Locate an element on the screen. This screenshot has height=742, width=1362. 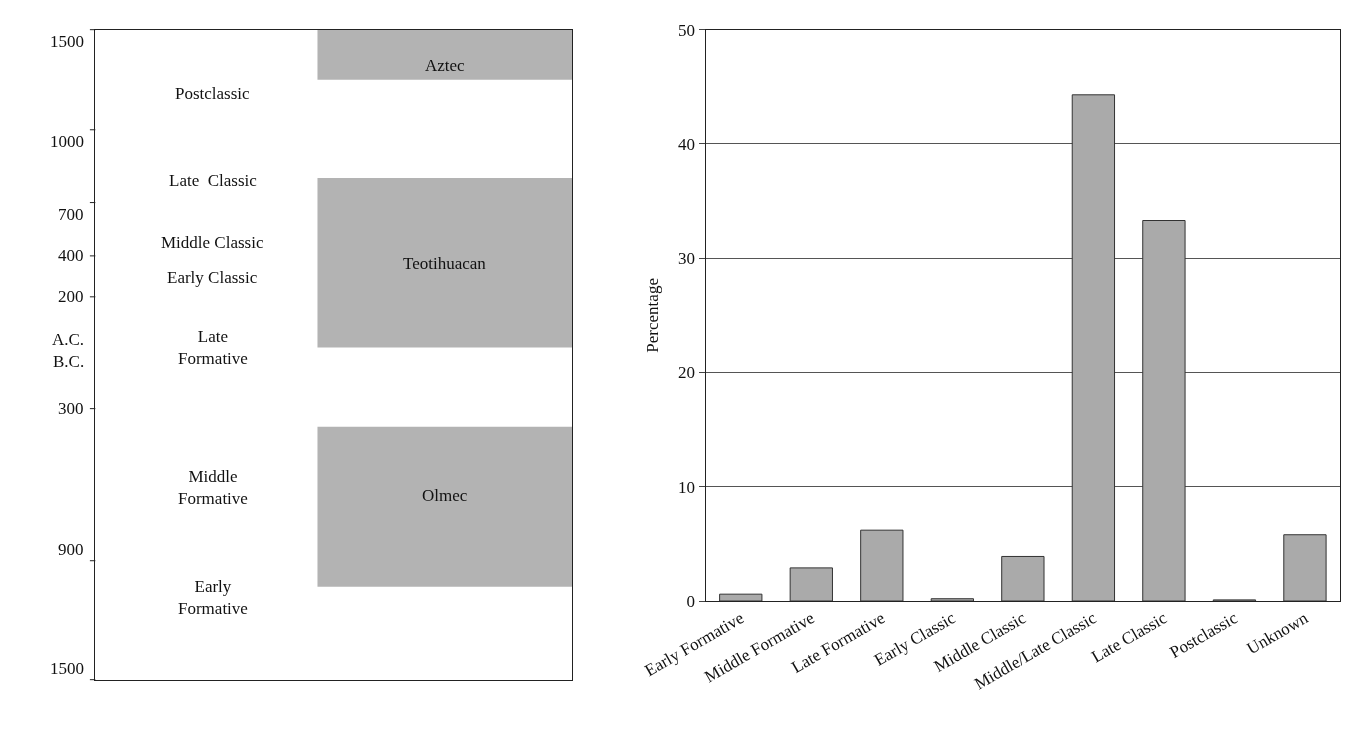
y-tick-label: 50 is located at coordinates (687, 30).